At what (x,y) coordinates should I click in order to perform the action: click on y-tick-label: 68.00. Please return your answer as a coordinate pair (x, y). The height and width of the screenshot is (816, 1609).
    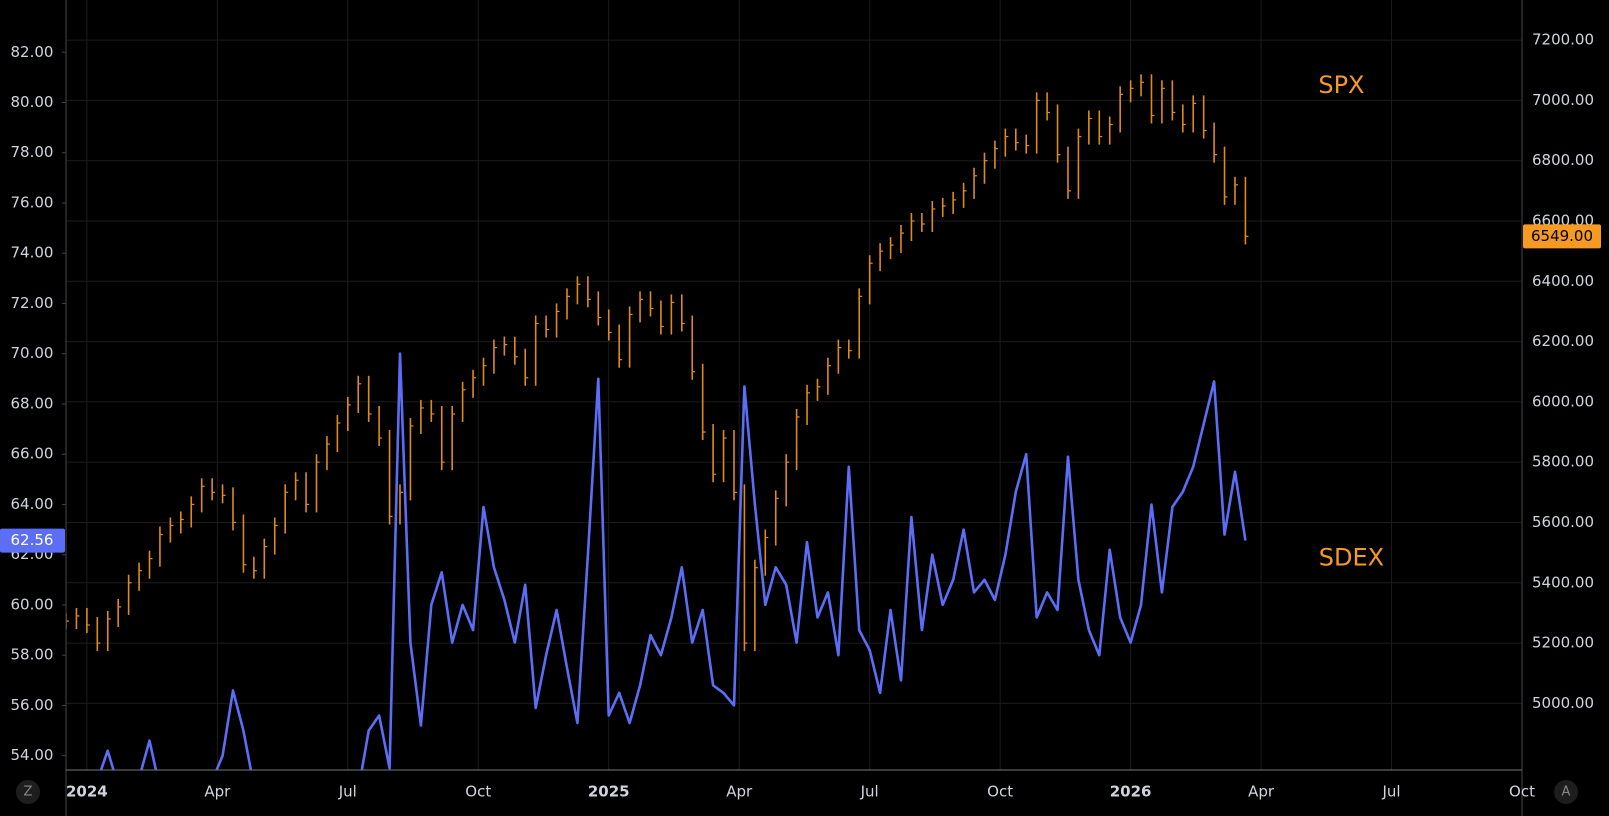
    Looking at the image, I should click on (32, 403).